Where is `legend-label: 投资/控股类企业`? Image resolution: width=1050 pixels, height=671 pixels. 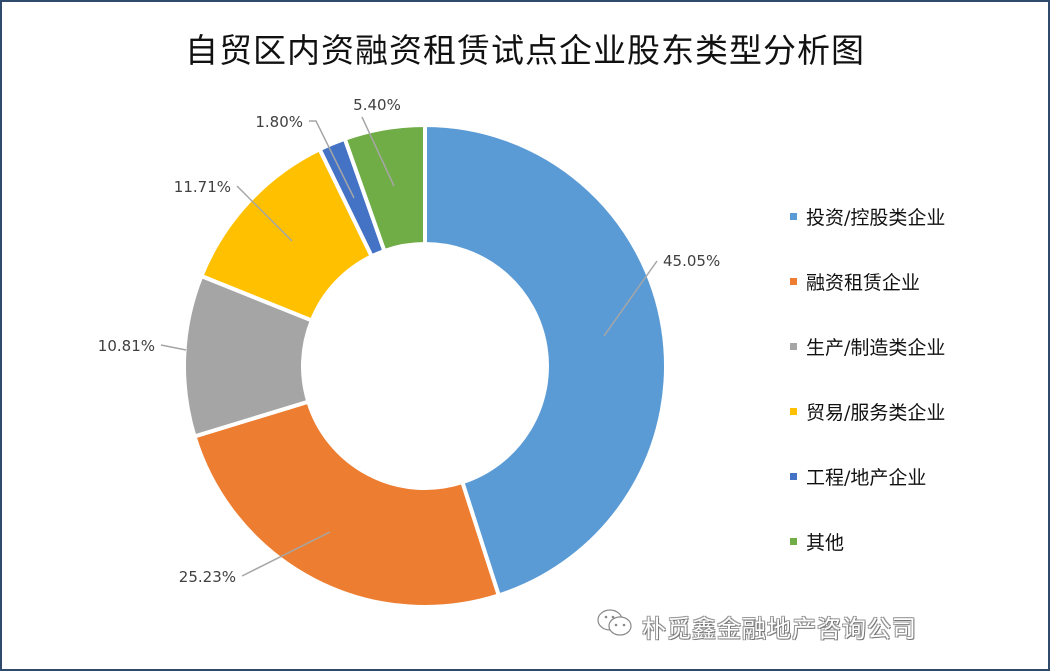 legend-label: 投资/控股类企业 is located at coordinates (876, 218).